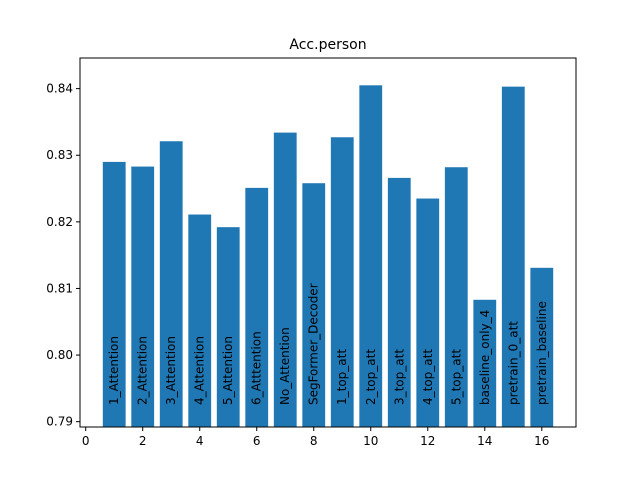  What do you see at coordinates (513, 363) in the screenshot?
I see `bar-label: pretrain_0_att` at bounding box center [513, 363].